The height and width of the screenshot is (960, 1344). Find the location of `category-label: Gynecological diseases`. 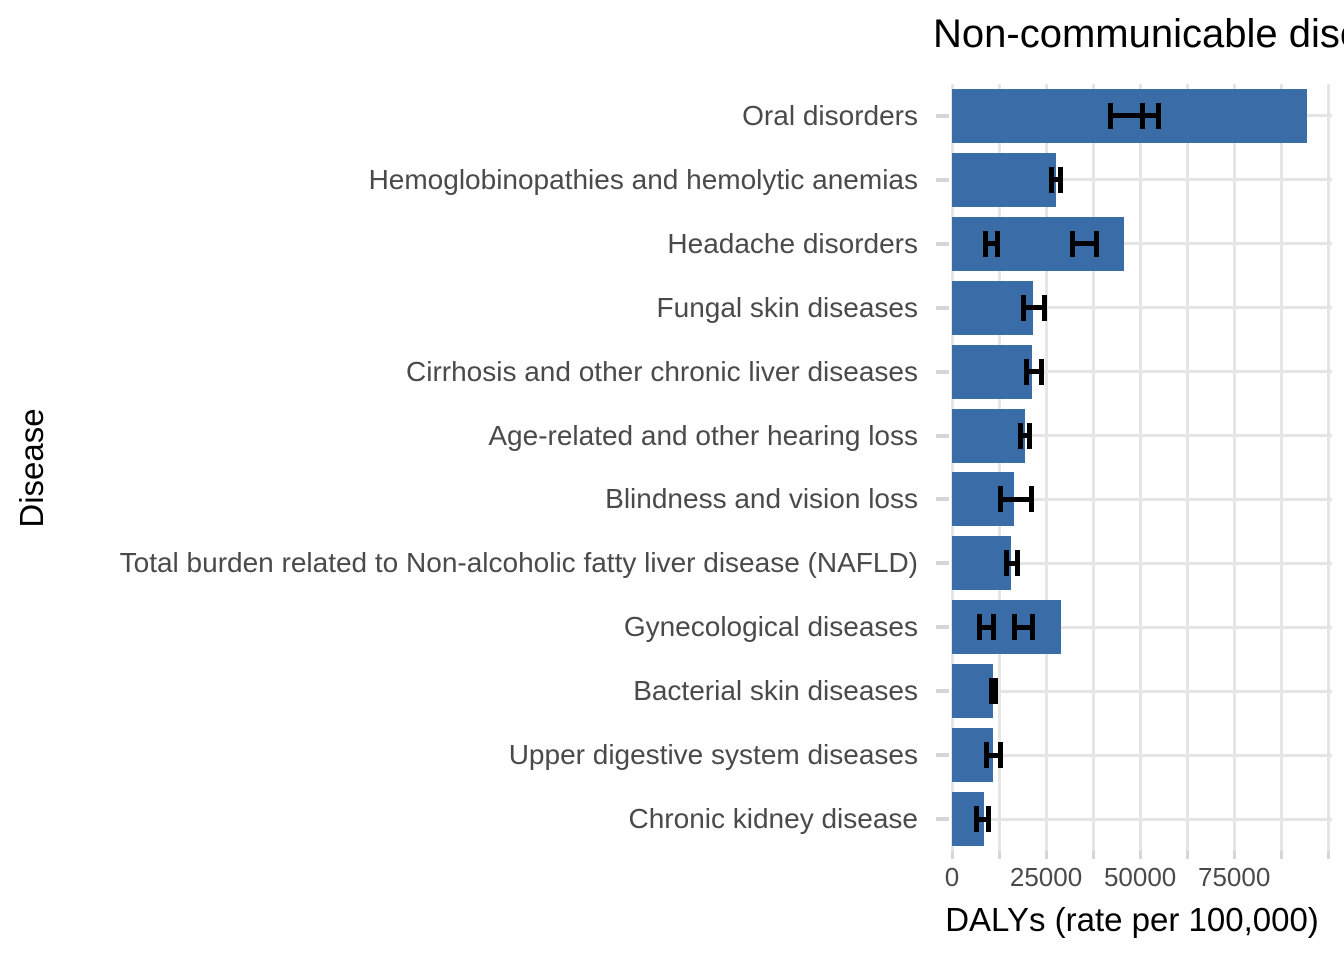

category-label: Gynecological diseases is located at coordinates (770, 627).